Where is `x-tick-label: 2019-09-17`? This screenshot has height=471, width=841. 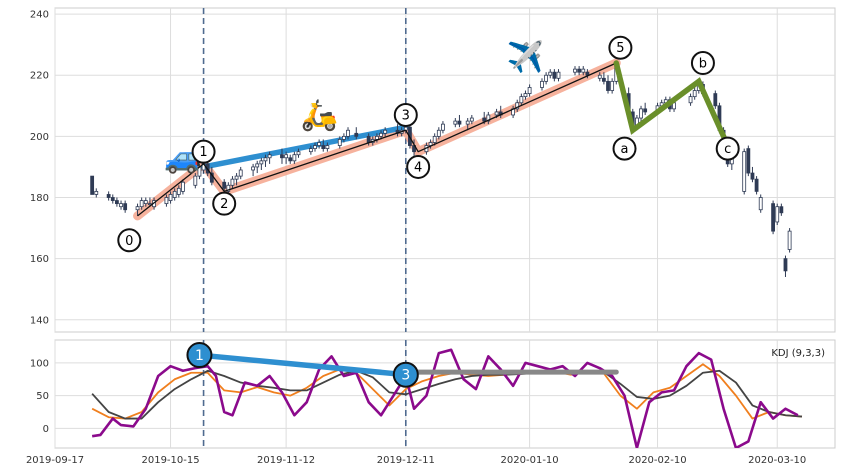
x-tick-label: 2019-09-17 is located at coordinates (55, 460).